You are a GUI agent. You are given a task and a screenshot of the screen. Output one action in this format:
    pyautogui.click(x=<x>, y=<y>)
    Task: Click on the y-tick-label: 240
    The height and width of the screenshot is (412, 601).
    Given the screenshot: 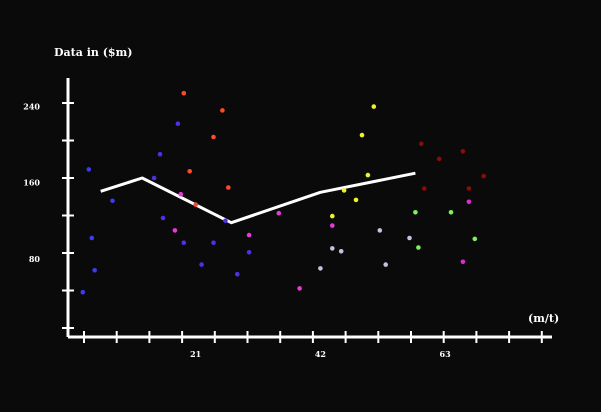 What is the action you would take?
    pyautogui.click(x=31, y=107)
    